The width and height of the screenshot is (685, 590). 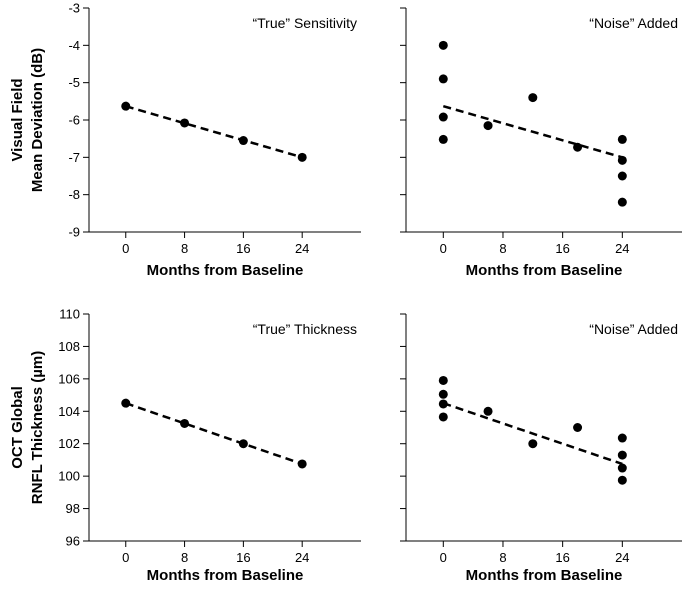 What do you see at coordinates (74, 45) in the screenshot?
I see `y-tick-label: -4` at bounding box center [74, 45].